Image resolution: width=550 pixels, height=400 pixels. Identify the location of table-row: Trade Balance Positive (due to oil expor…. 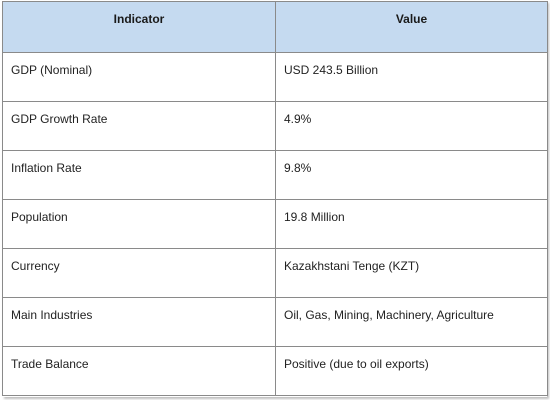
(275, 371).